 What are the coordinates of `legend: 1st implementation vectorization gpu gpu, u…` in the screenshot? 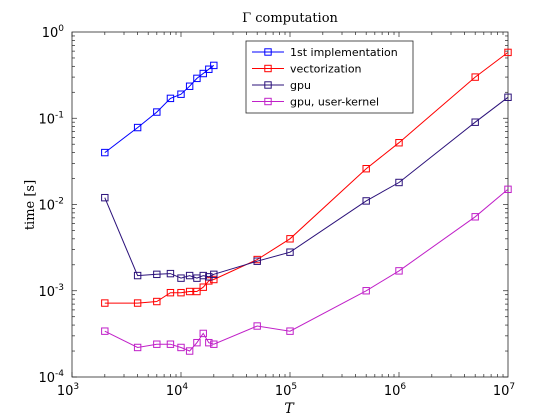 It's located at (329, 77).